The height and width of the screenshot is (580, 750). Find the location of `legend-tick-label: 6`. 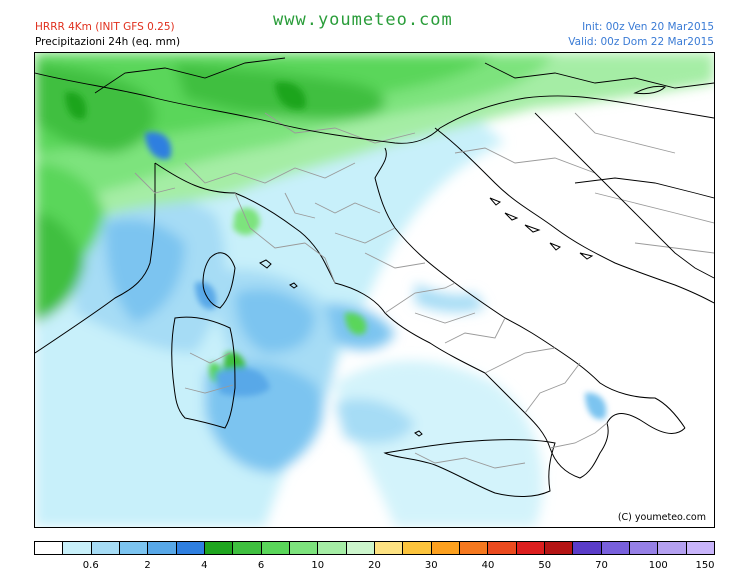

legend-tick-label: 6 is located at coordinates (261, 565).